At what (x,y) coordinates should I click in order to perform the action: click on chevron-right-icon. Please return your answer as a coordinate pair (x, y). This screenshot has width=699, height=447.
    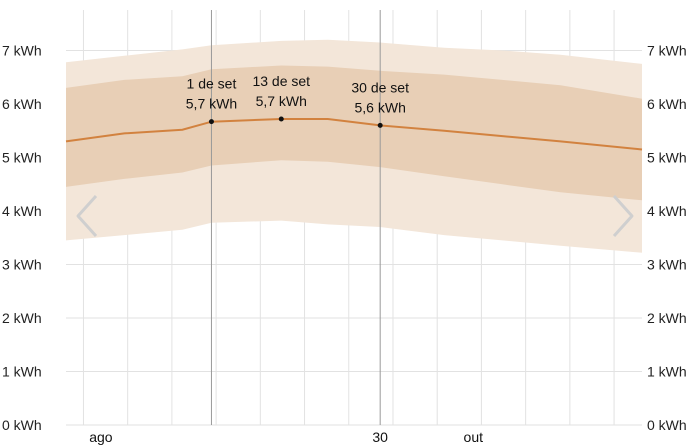
    Looking at the image, I should click on (623, 216).